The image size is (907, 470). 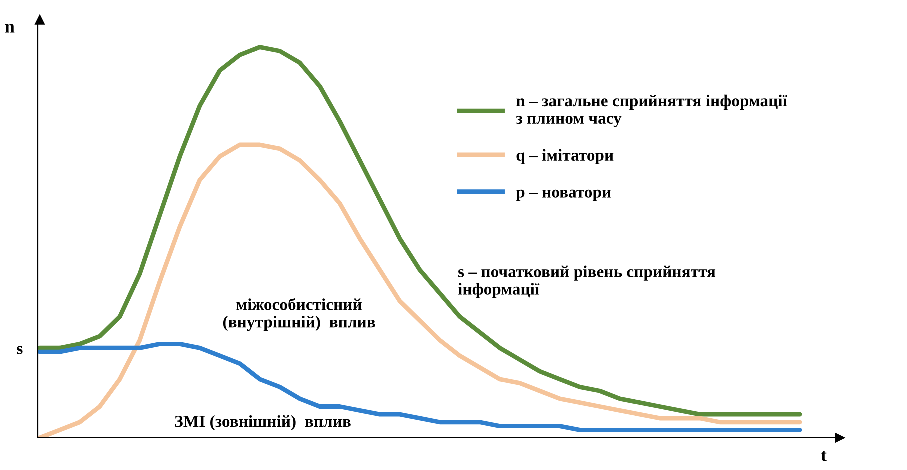 I want to click on y-axis-title: n, so click(x=10, y=28).